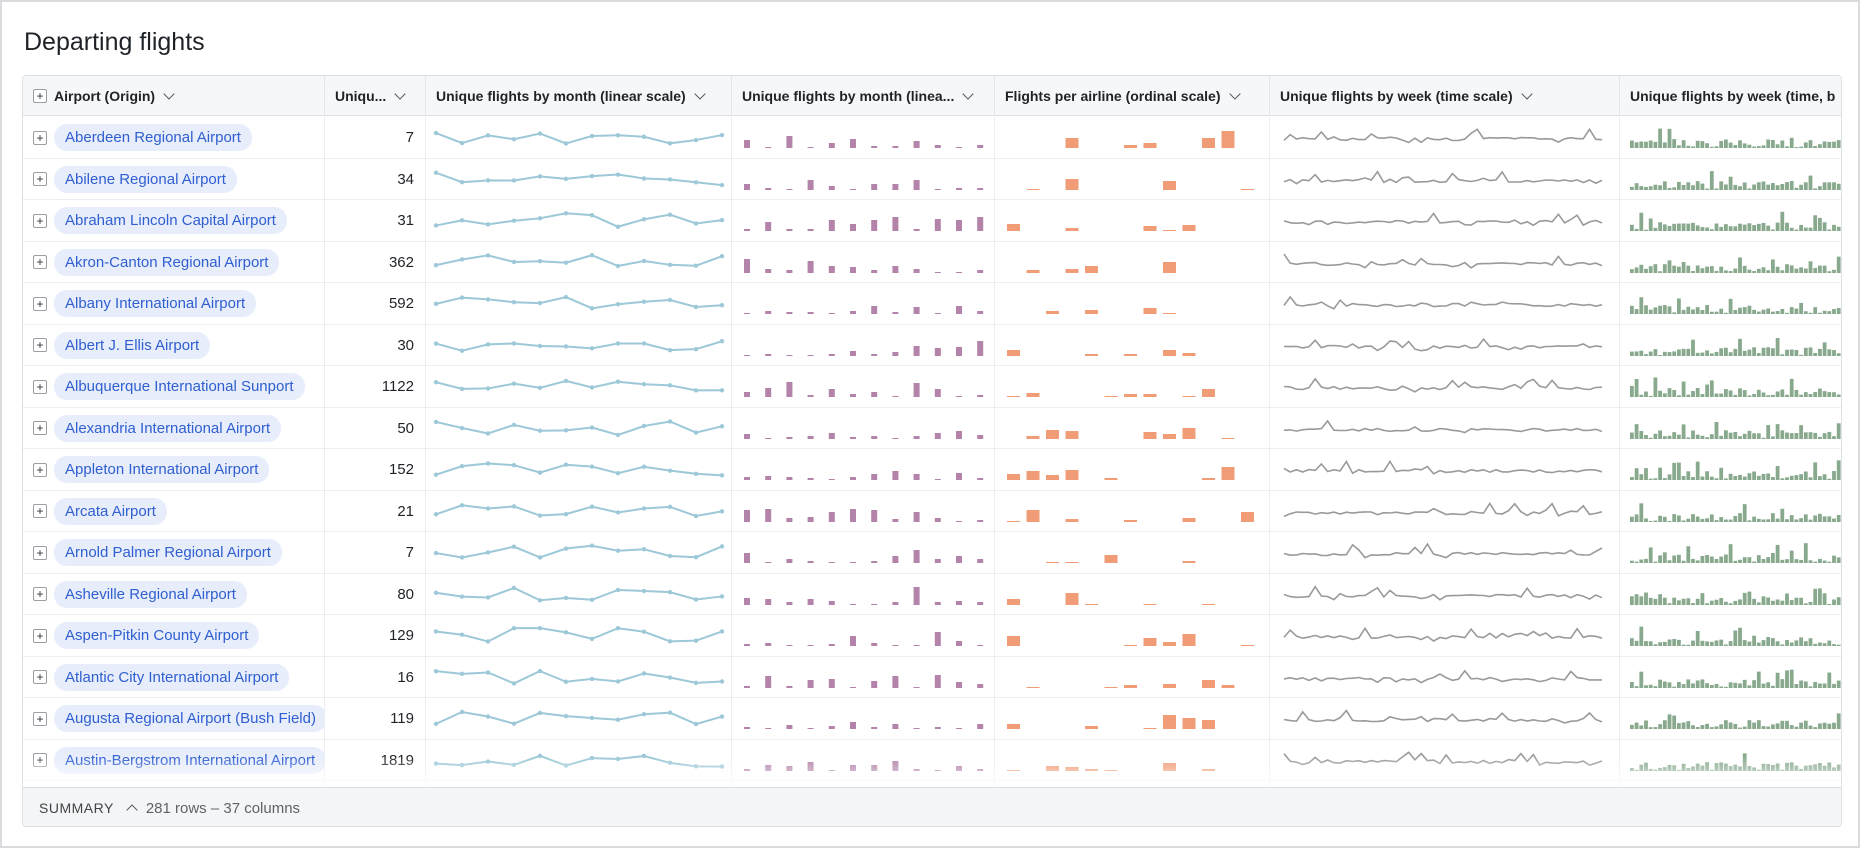 The height and width of the screenshot is (848, 1860). What do you see at coordinates (932, 594) in the screenshot?
I see `table-row: + Asheville Regional Airport 80` at bounding box center [932, 594].